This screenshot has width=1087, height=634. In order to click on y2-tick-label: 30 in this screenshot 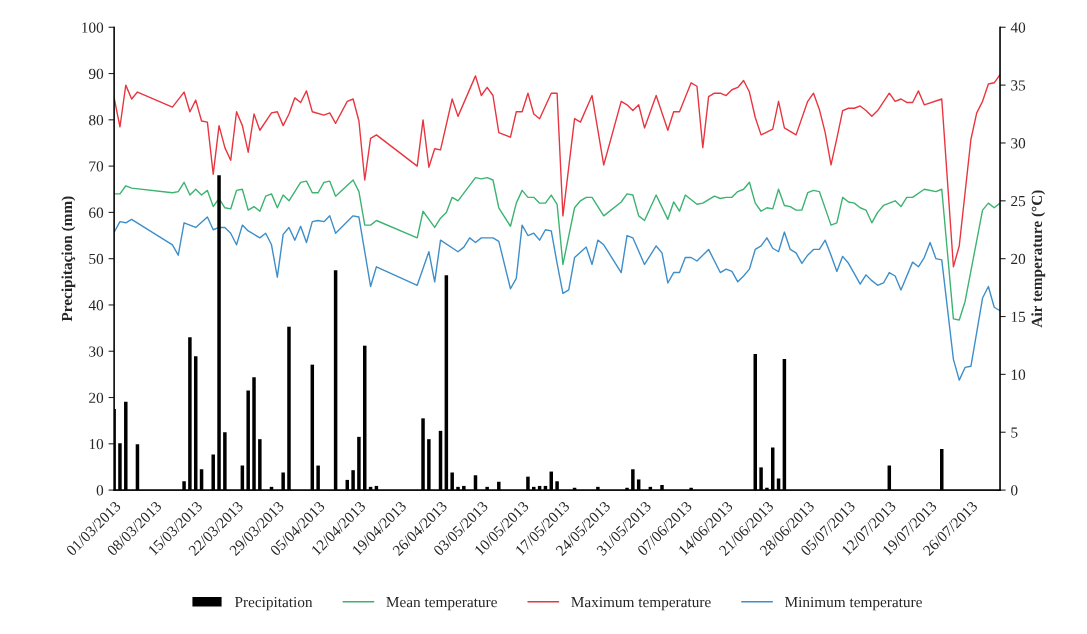, I will do `click(1018, 143)`.